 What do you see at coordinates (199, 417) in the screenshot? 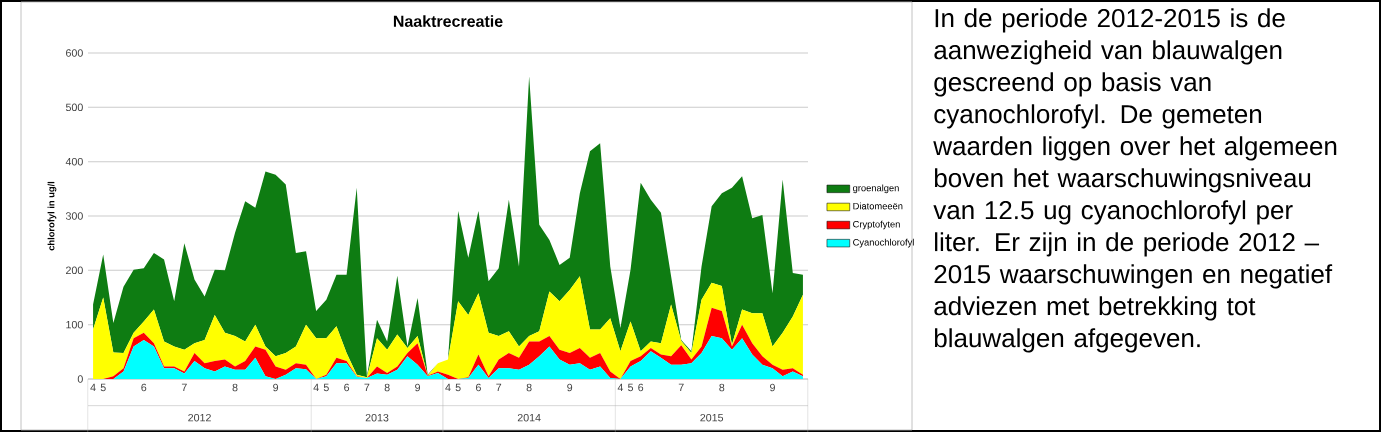
I see `text: 2012` at bounding box center [199, 417].